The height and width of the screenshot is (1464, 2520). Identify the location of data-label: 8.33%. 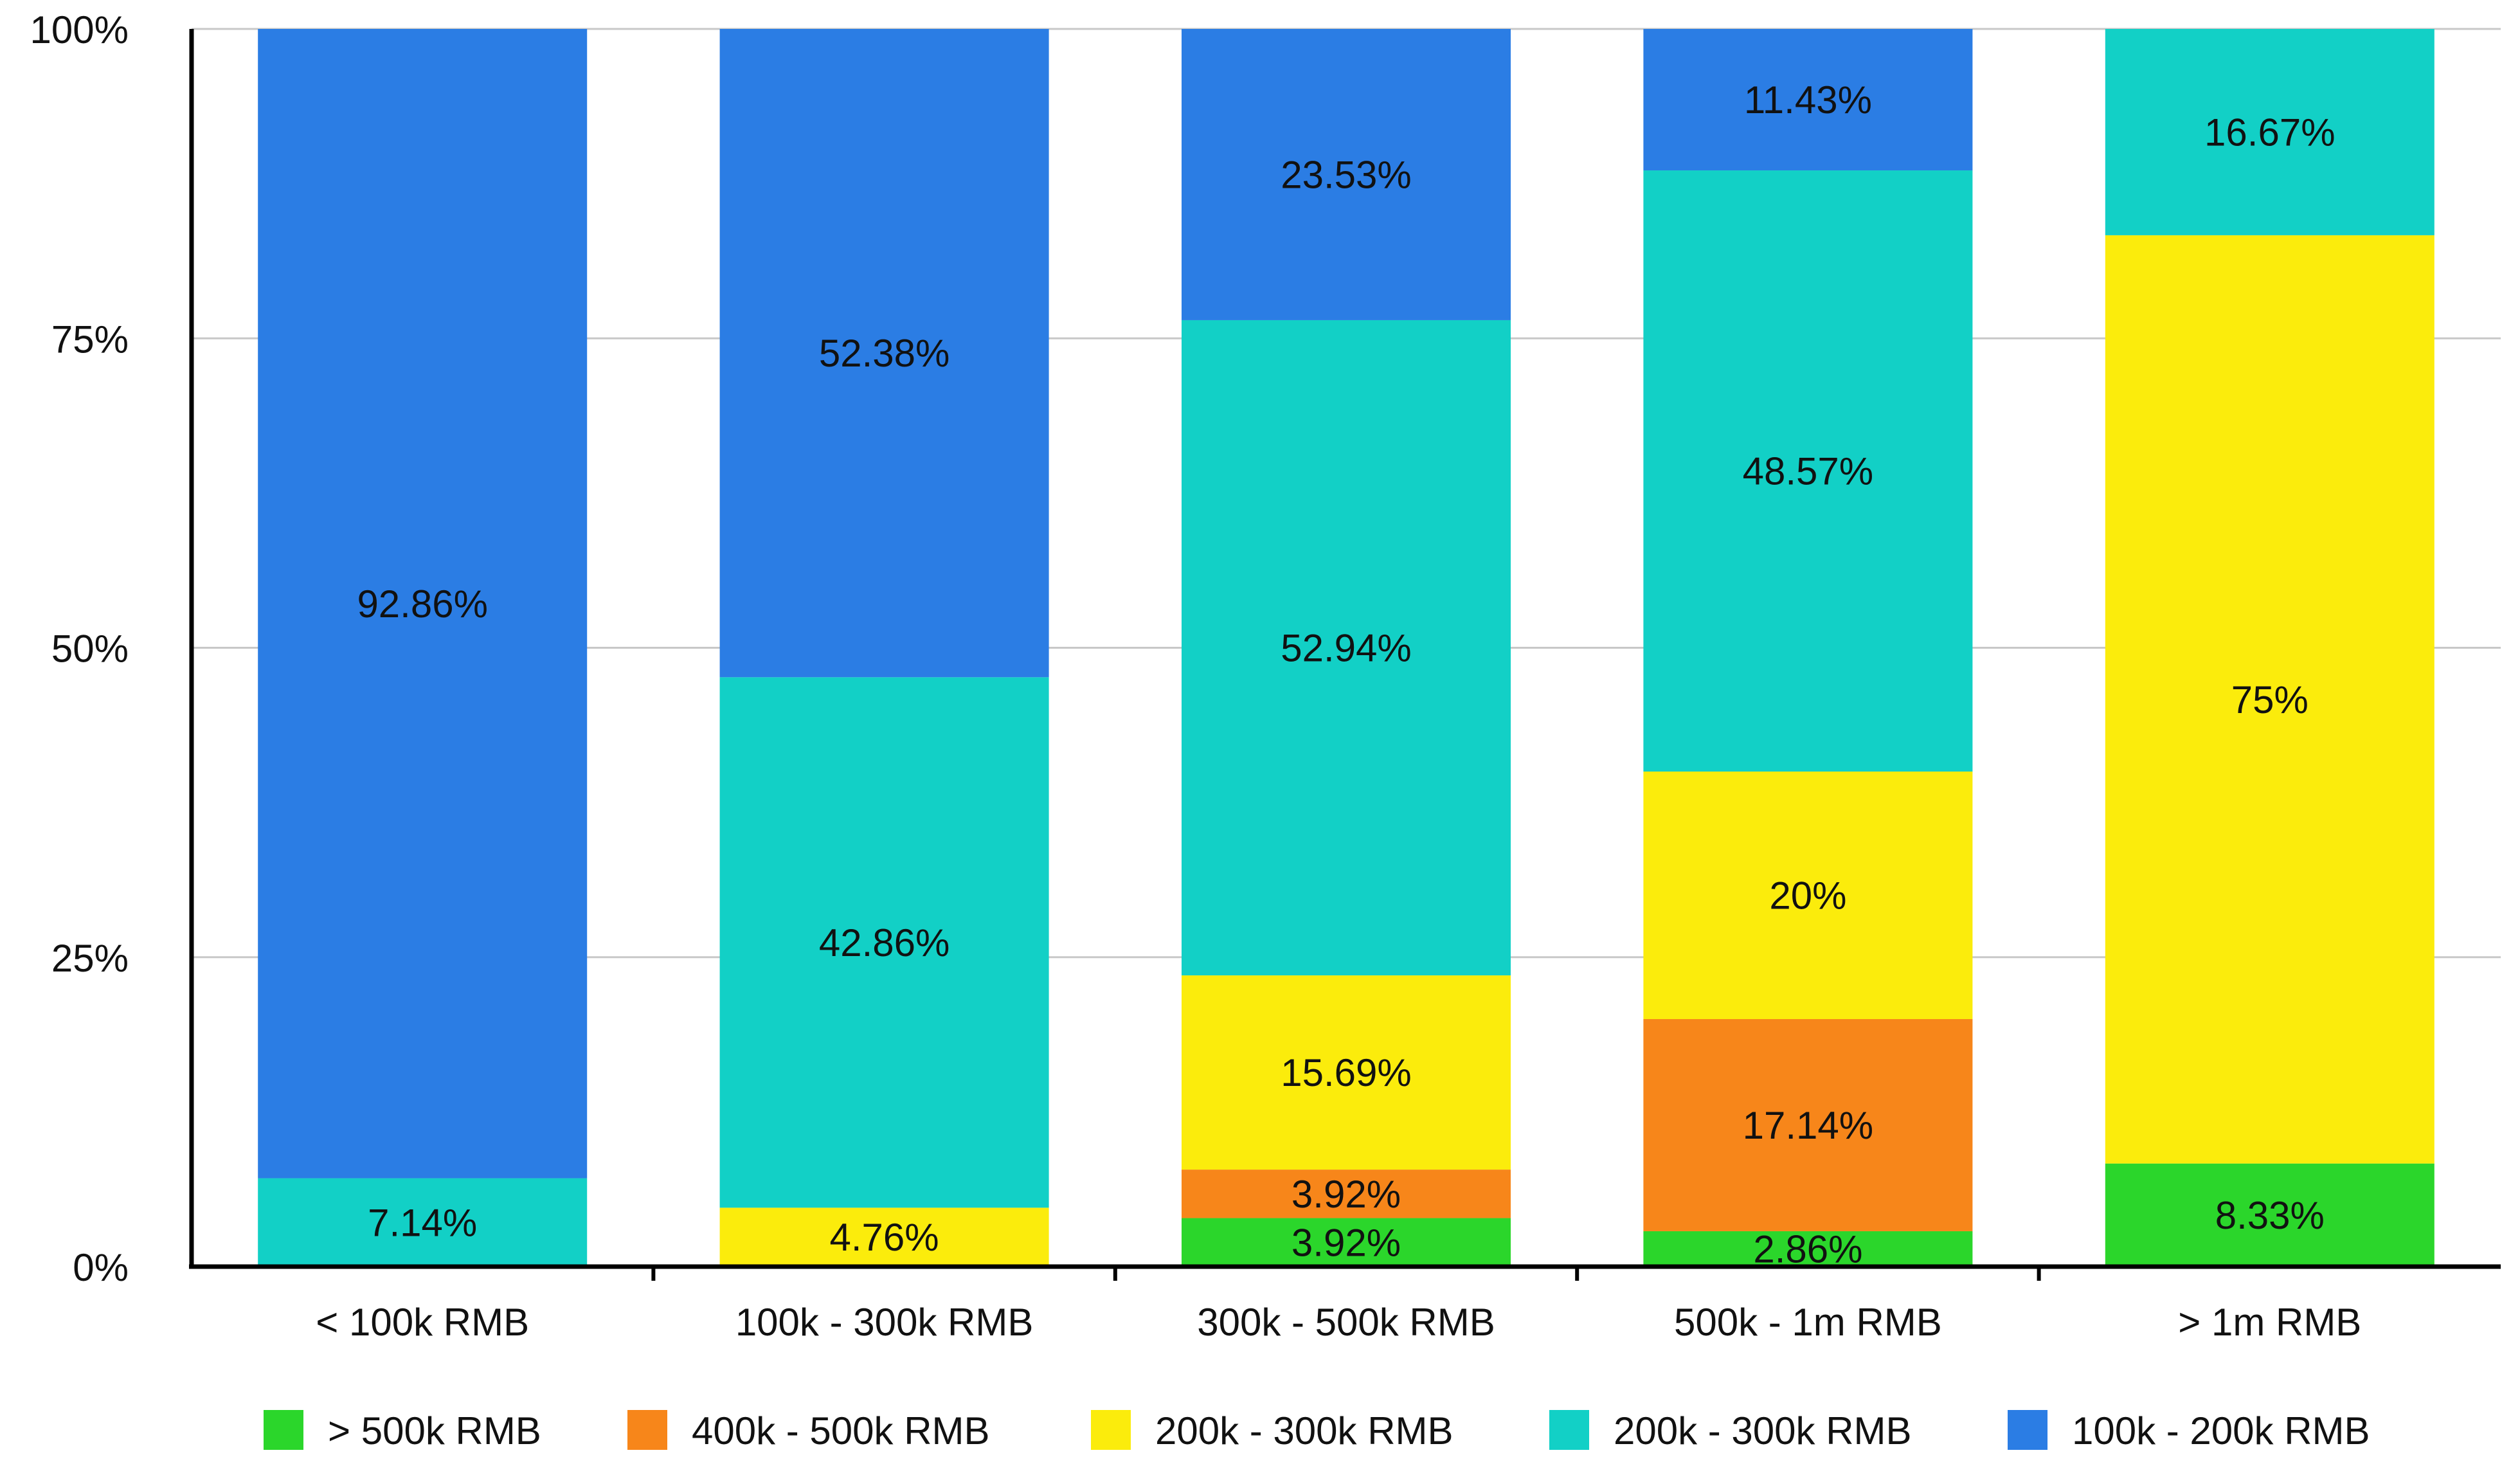
(2270, 1215).